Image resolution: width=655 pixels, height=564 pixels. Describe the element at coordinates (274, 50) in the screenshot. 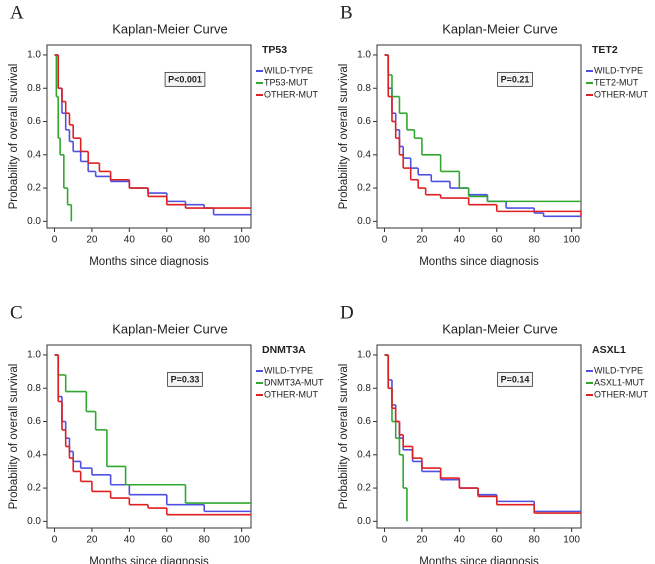

I see `legend-title: TP53` at that location.